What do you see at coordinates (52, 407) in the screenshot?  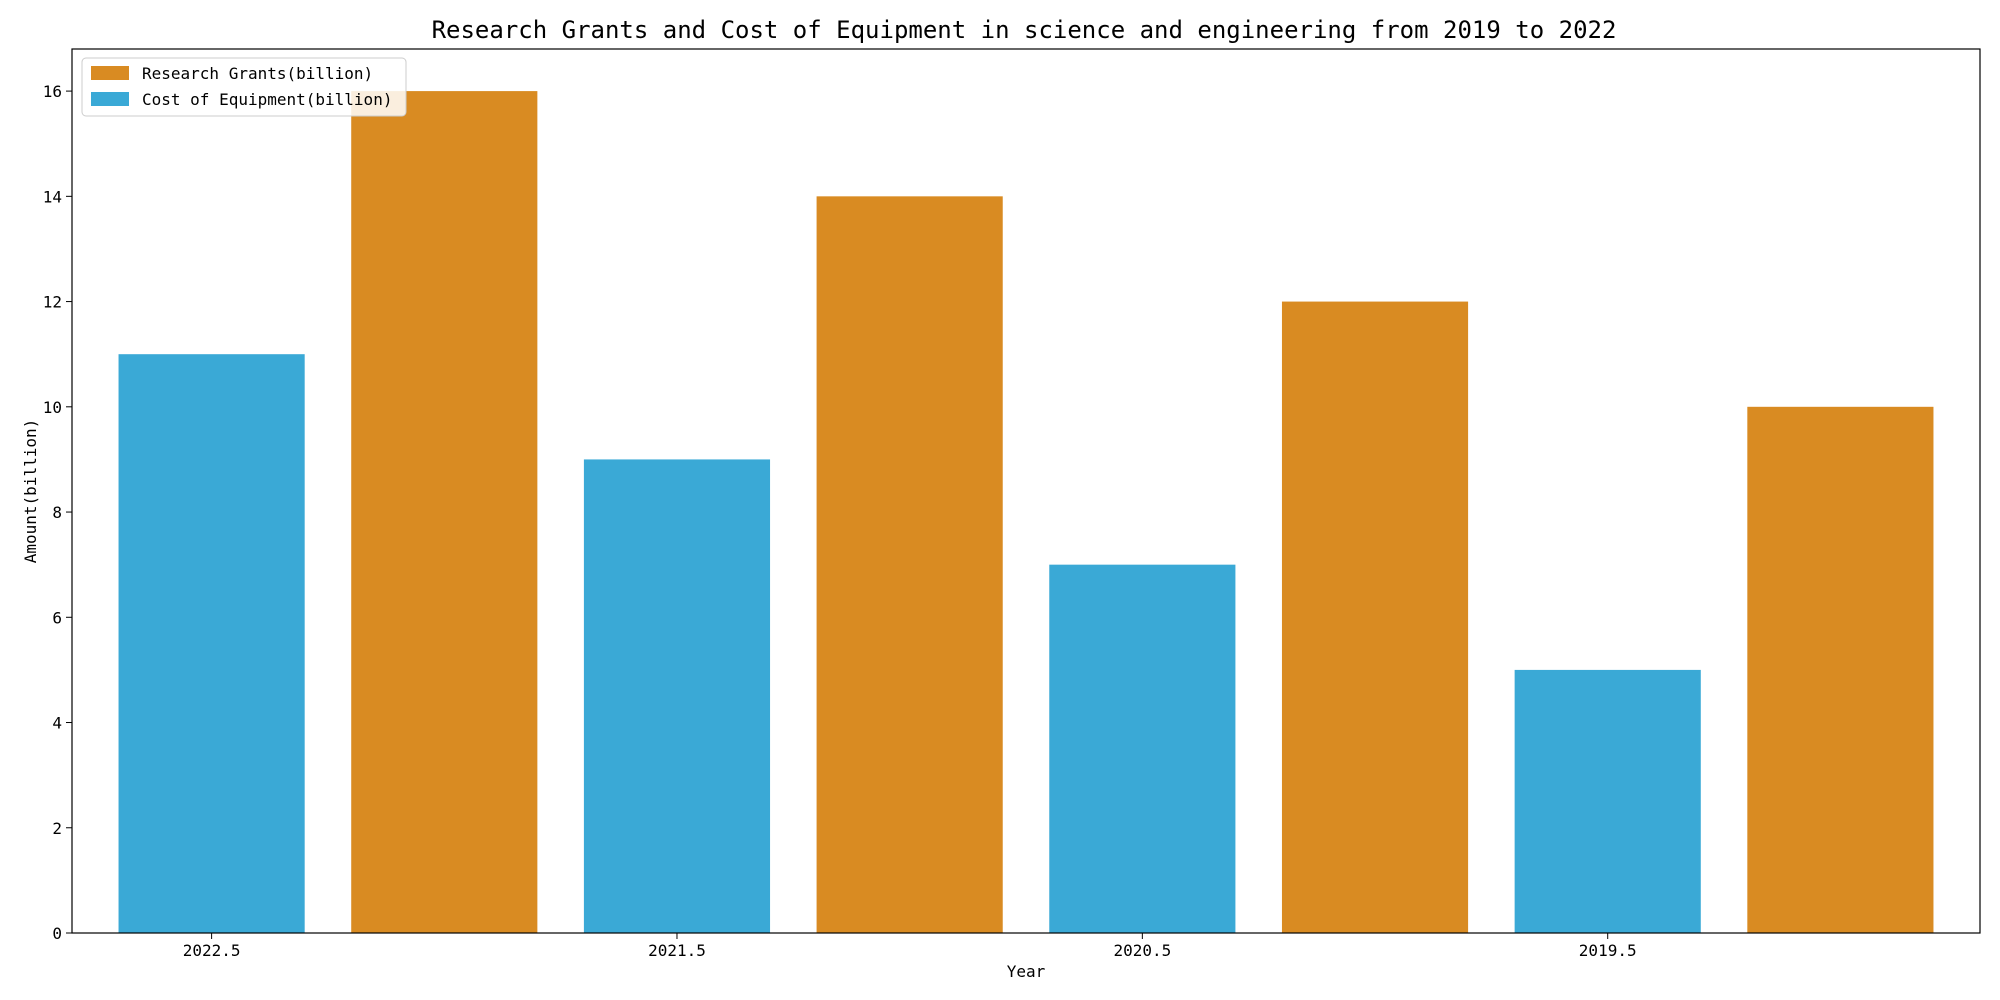 I see `y-tick-label-5: 10` at bounding box center [52, 407].